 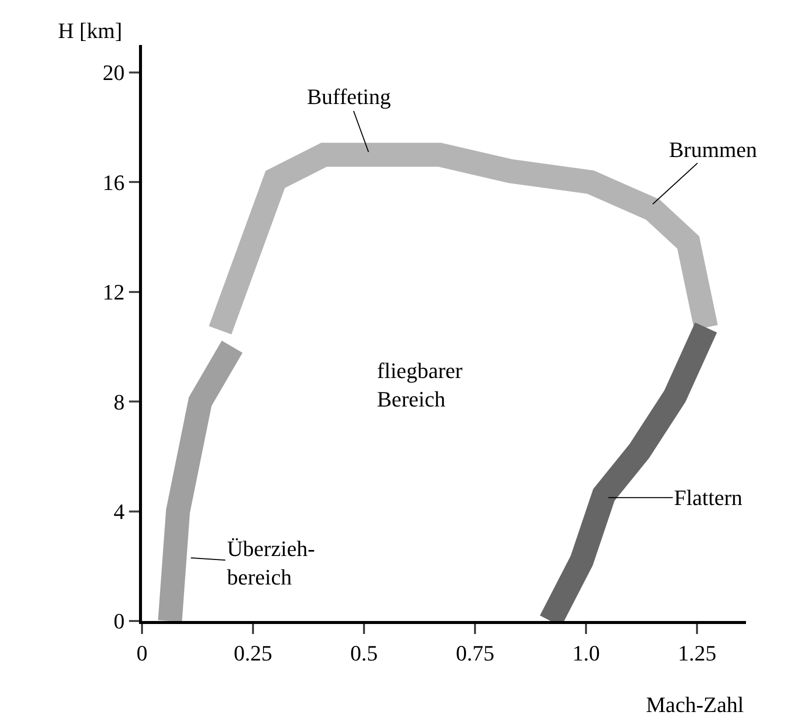 What do you see at coordinates (349, 96) in the screenshot?
I see `annotation: Buffeting` at bounding box center [349, 96].